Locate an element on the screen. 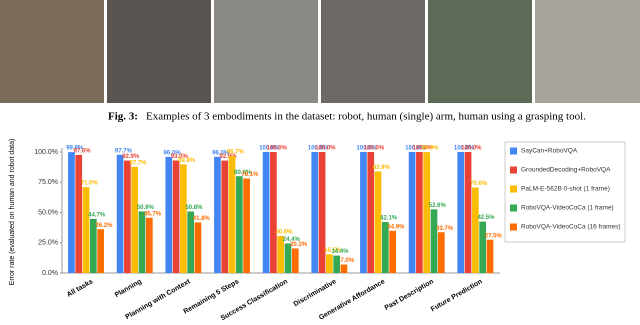  legend-label: RoboVQA-VideoCoCa (1 frame) is located at coordinates (567, 208).